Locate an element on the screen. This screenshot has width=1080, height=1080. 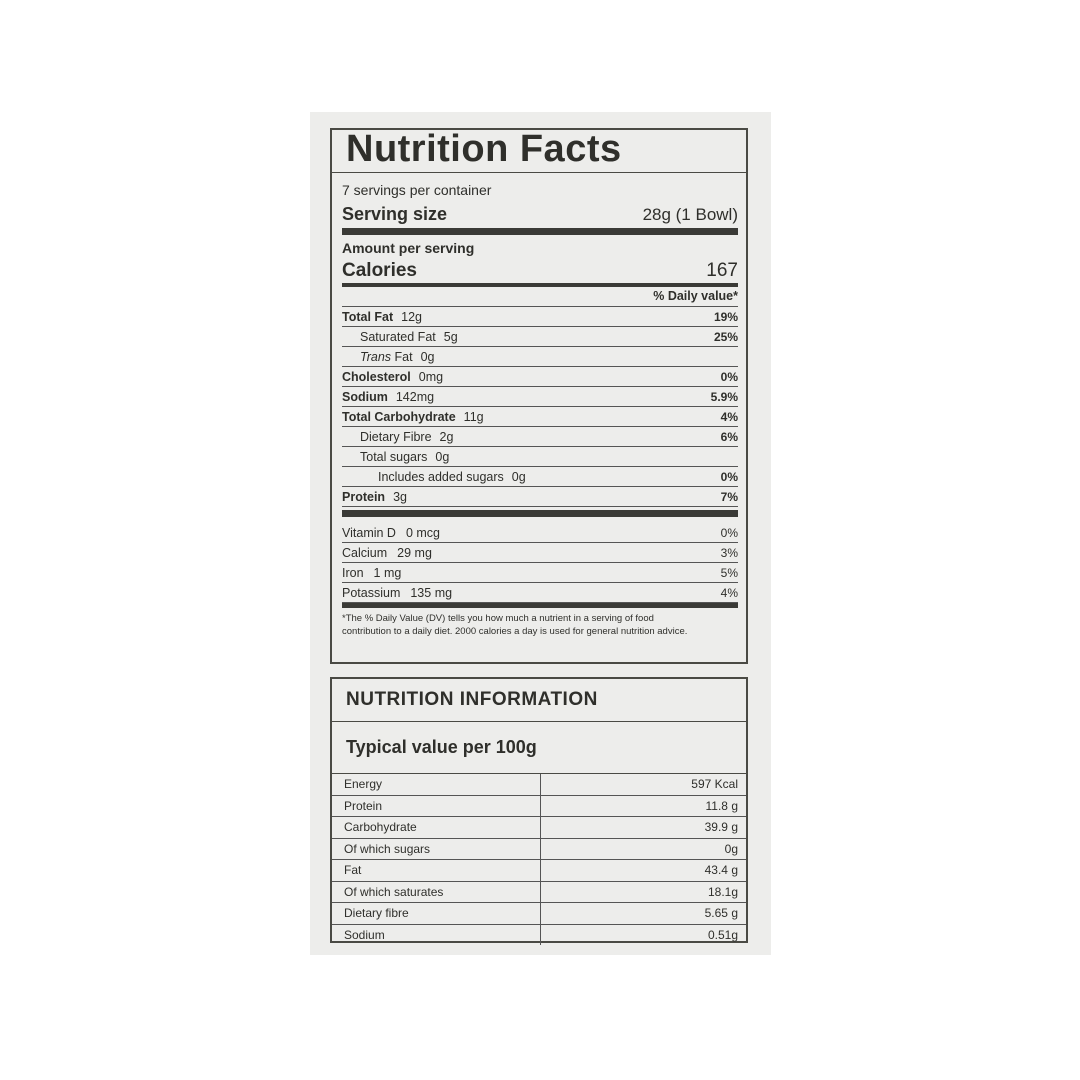
nutrient-row: Total sugars 0g is located at coordinates (540, 457).